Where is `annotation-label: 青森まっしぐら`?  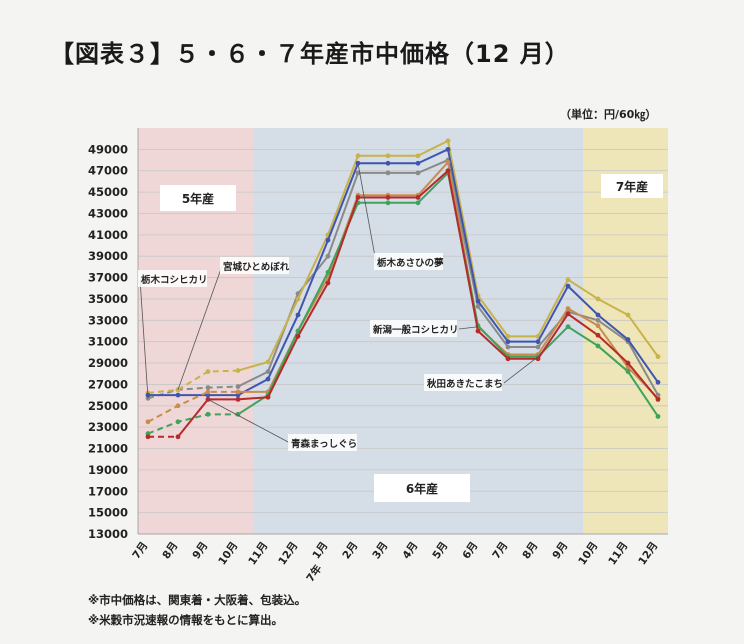 annotation-label: 青森まっしぐら is located at coordinates (324, 444).